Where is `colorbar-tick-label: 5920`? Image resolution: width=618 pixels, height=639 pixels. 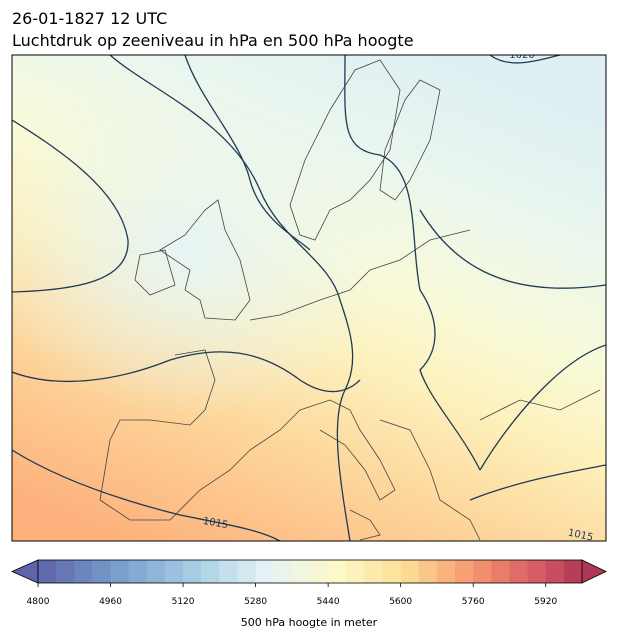 colorbar-tick-label: 5920 is located at coordinates (545, 602).